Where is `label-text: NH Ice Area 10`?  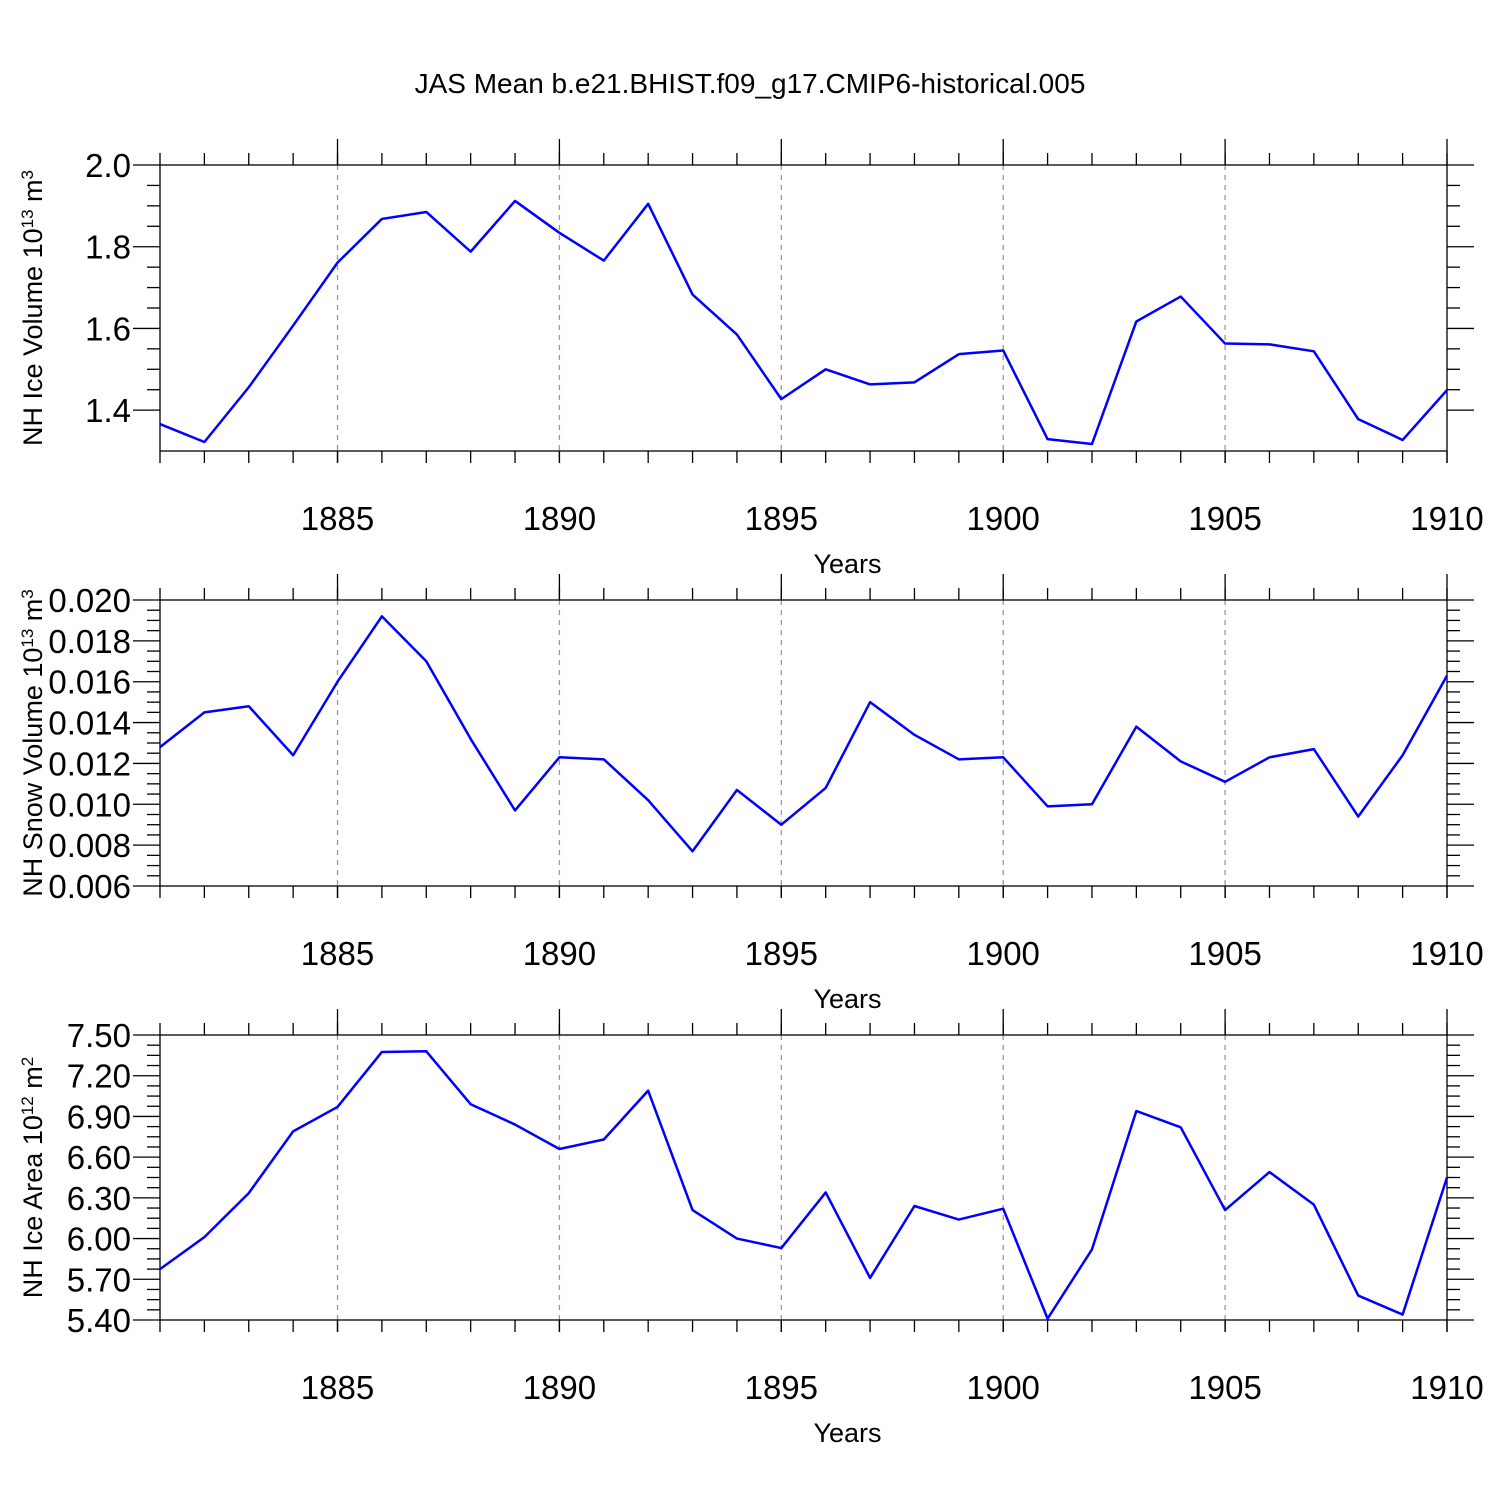 label-text: NH Ice Area 10 is located at coordinates (33, 1206).